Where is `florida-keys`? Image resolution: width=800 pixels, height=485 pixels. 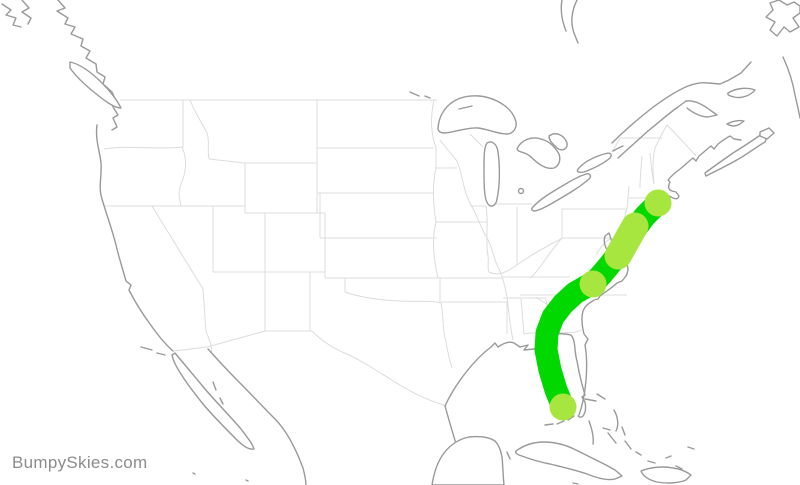
florida-keys is located at coordinates (559, 420).